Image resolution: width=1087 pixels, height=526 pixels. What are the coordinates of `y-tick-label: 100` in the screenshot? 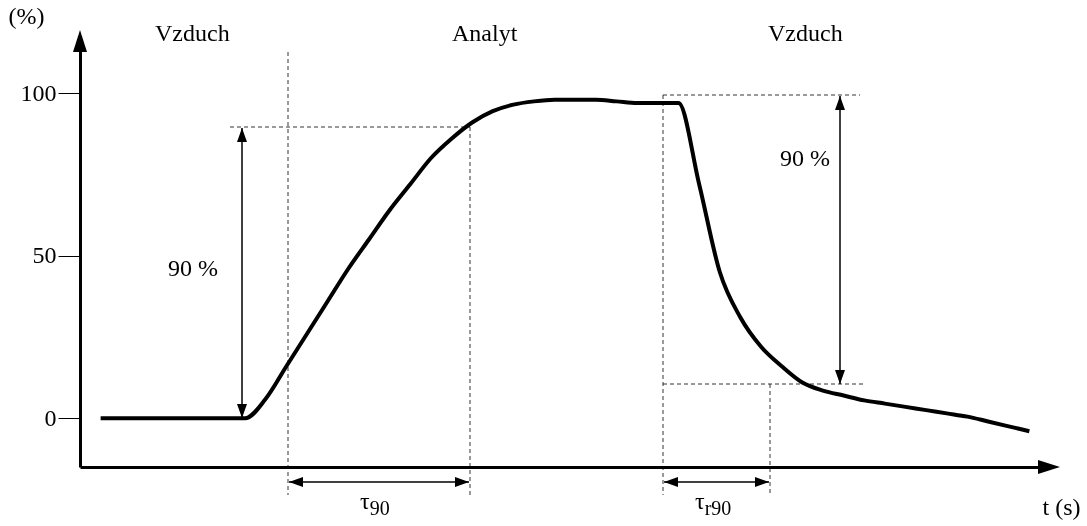 It's located at (38, 92).